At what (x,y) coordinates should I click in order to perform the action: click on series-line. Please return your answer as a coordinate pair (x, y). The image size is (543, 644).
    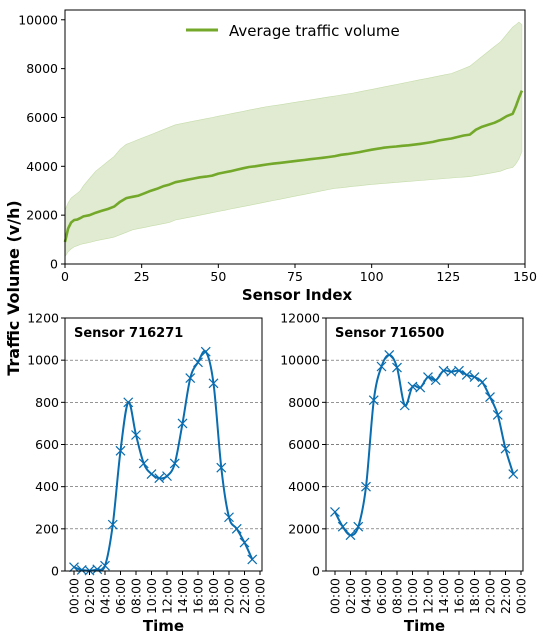
    Looking at the image, I should click on (163, 460).